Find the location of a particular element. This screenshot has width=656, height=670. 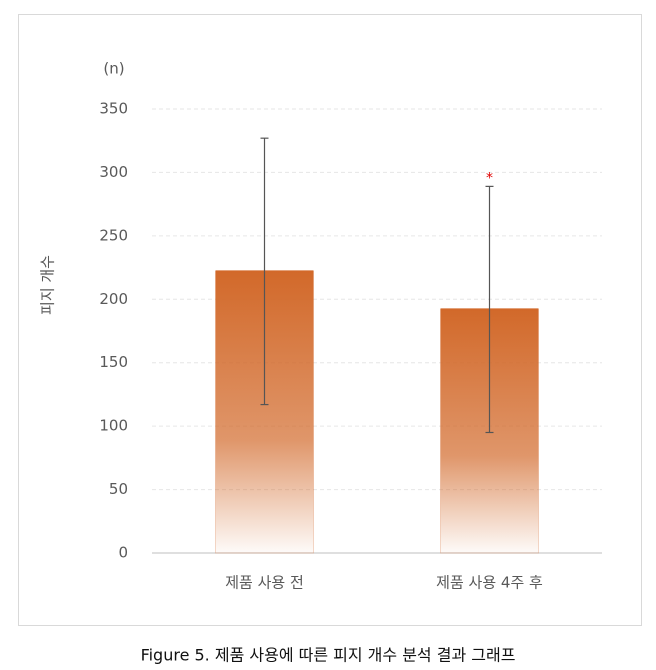

y-tick-label: 0 is located at coordinates (123, 553).